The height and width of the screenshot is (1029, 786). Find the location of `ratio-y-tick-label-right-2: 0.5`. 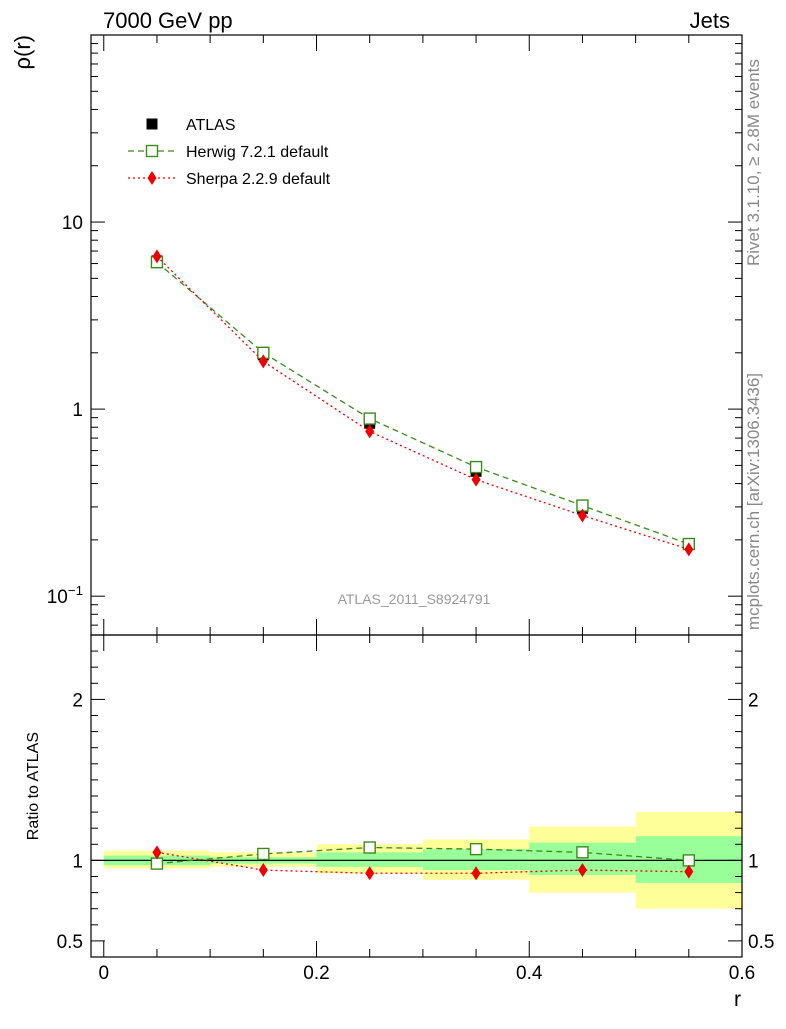

ratio-y-tick-label-right-2: 0.5 is located at coordinates (761, 942).